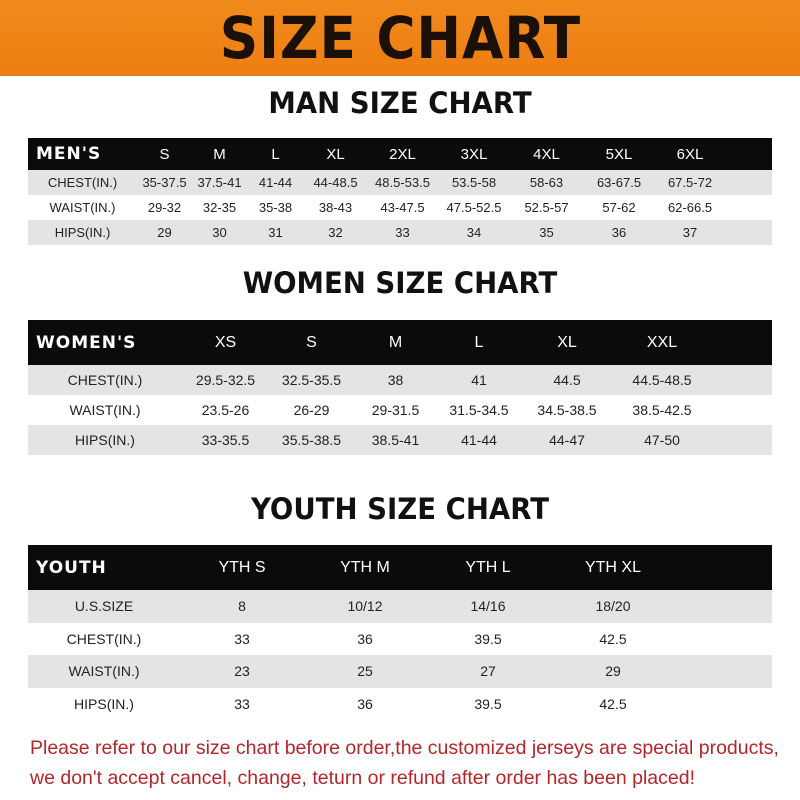 This screenshot has width=800, height=800. I want to click on table-row: WAIST(IN.) 23 25 27 29, so click(400, 671).